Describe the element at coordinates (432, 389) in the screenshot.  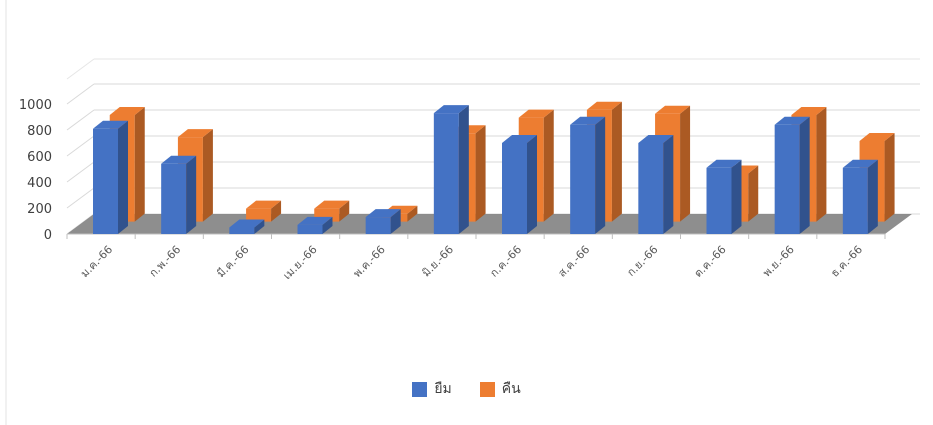
I see `legend-item-borrow: ยืม` at that location.